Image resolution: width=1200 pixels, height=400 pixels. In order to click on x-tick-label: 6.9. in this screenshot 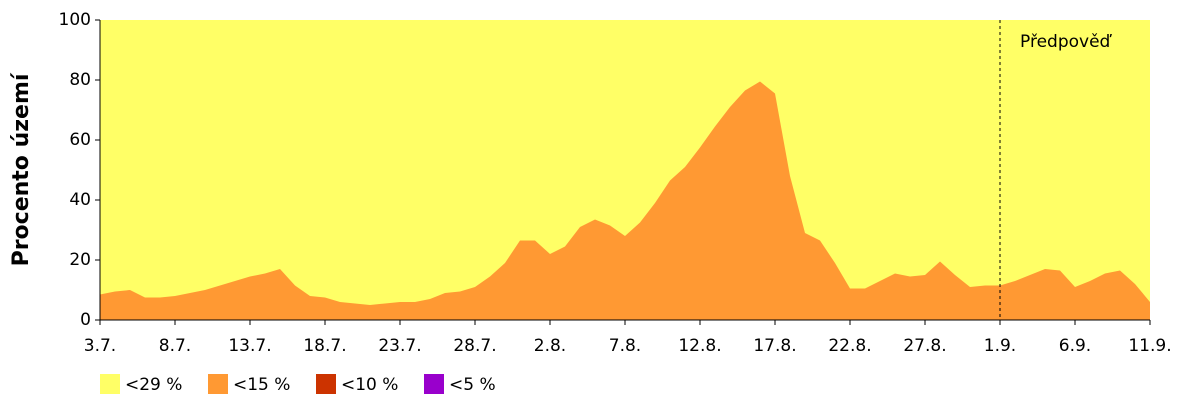, I will do `click(1075, 346)`.